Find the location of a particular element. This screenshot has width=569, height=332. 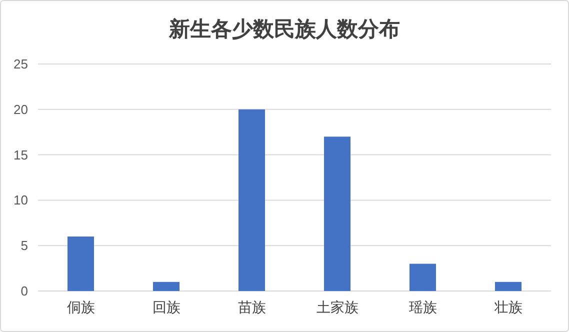

x-tick-label: 土家族 is located at coordinates (337, 307).